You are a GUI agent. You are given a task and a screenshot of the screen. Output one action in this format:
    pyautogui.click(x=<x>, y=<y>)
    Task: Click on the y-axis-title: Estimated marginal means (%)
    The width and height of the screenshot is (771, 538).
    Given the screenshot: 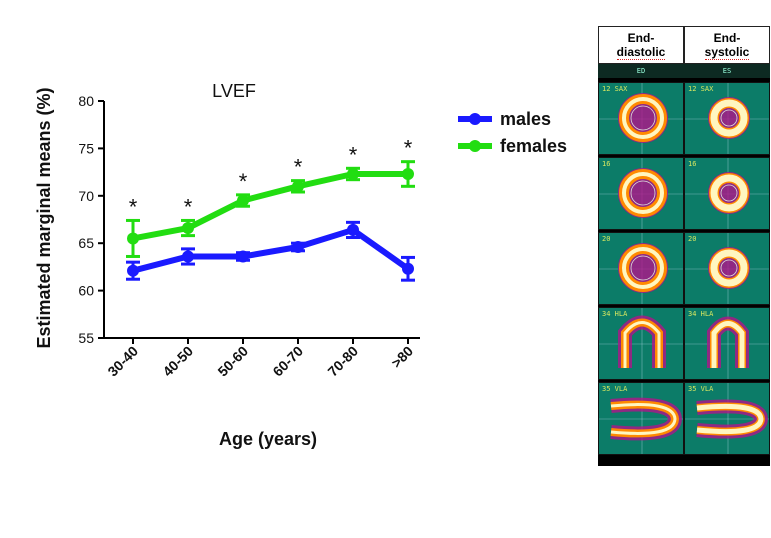 What is the action you would take?
    pyautogui.click(x=44, y=217)
    